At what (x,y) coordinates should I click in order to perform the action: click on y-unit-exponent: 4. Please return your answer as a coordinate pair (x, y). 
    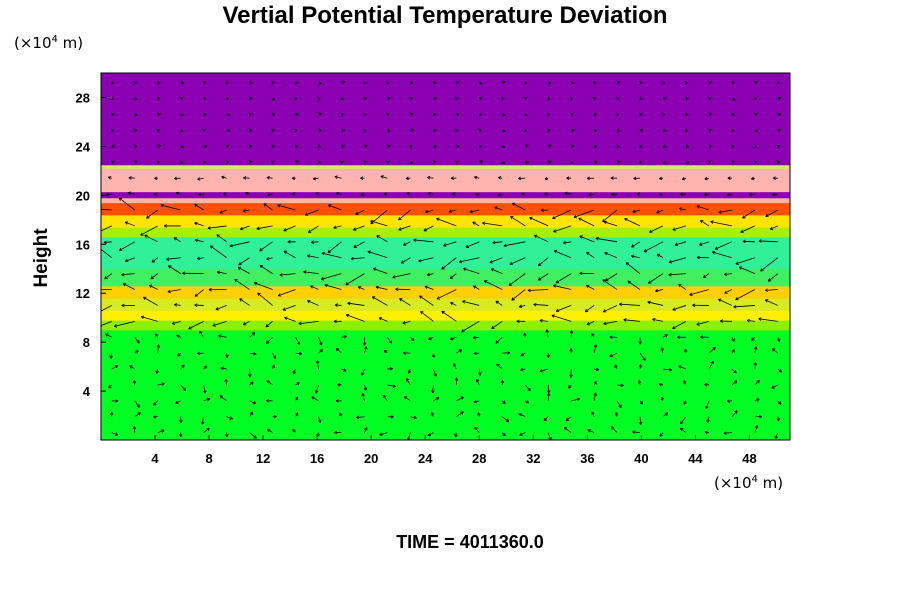
    Looking at the image, I should click on (54, 39).